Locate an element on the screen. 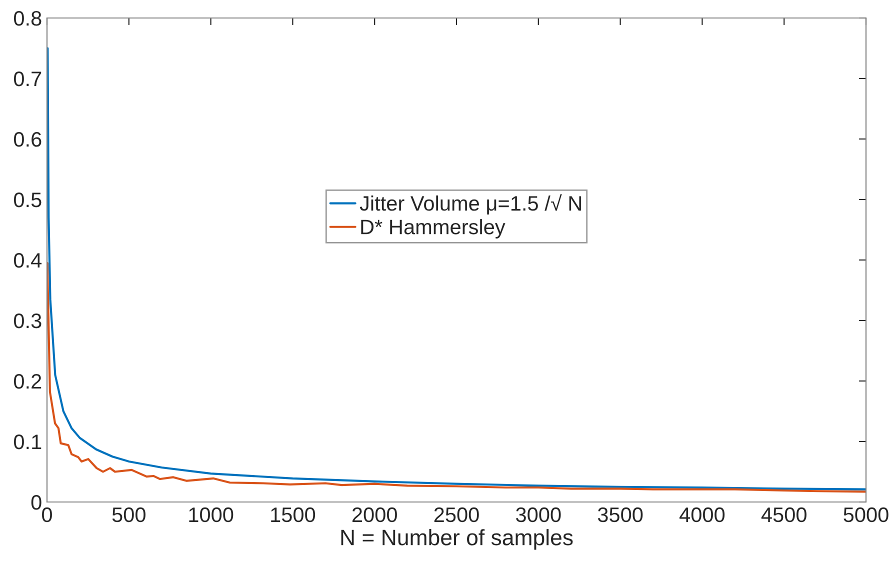  x-tick-label: 1500 is located at coordinates (293, 514).